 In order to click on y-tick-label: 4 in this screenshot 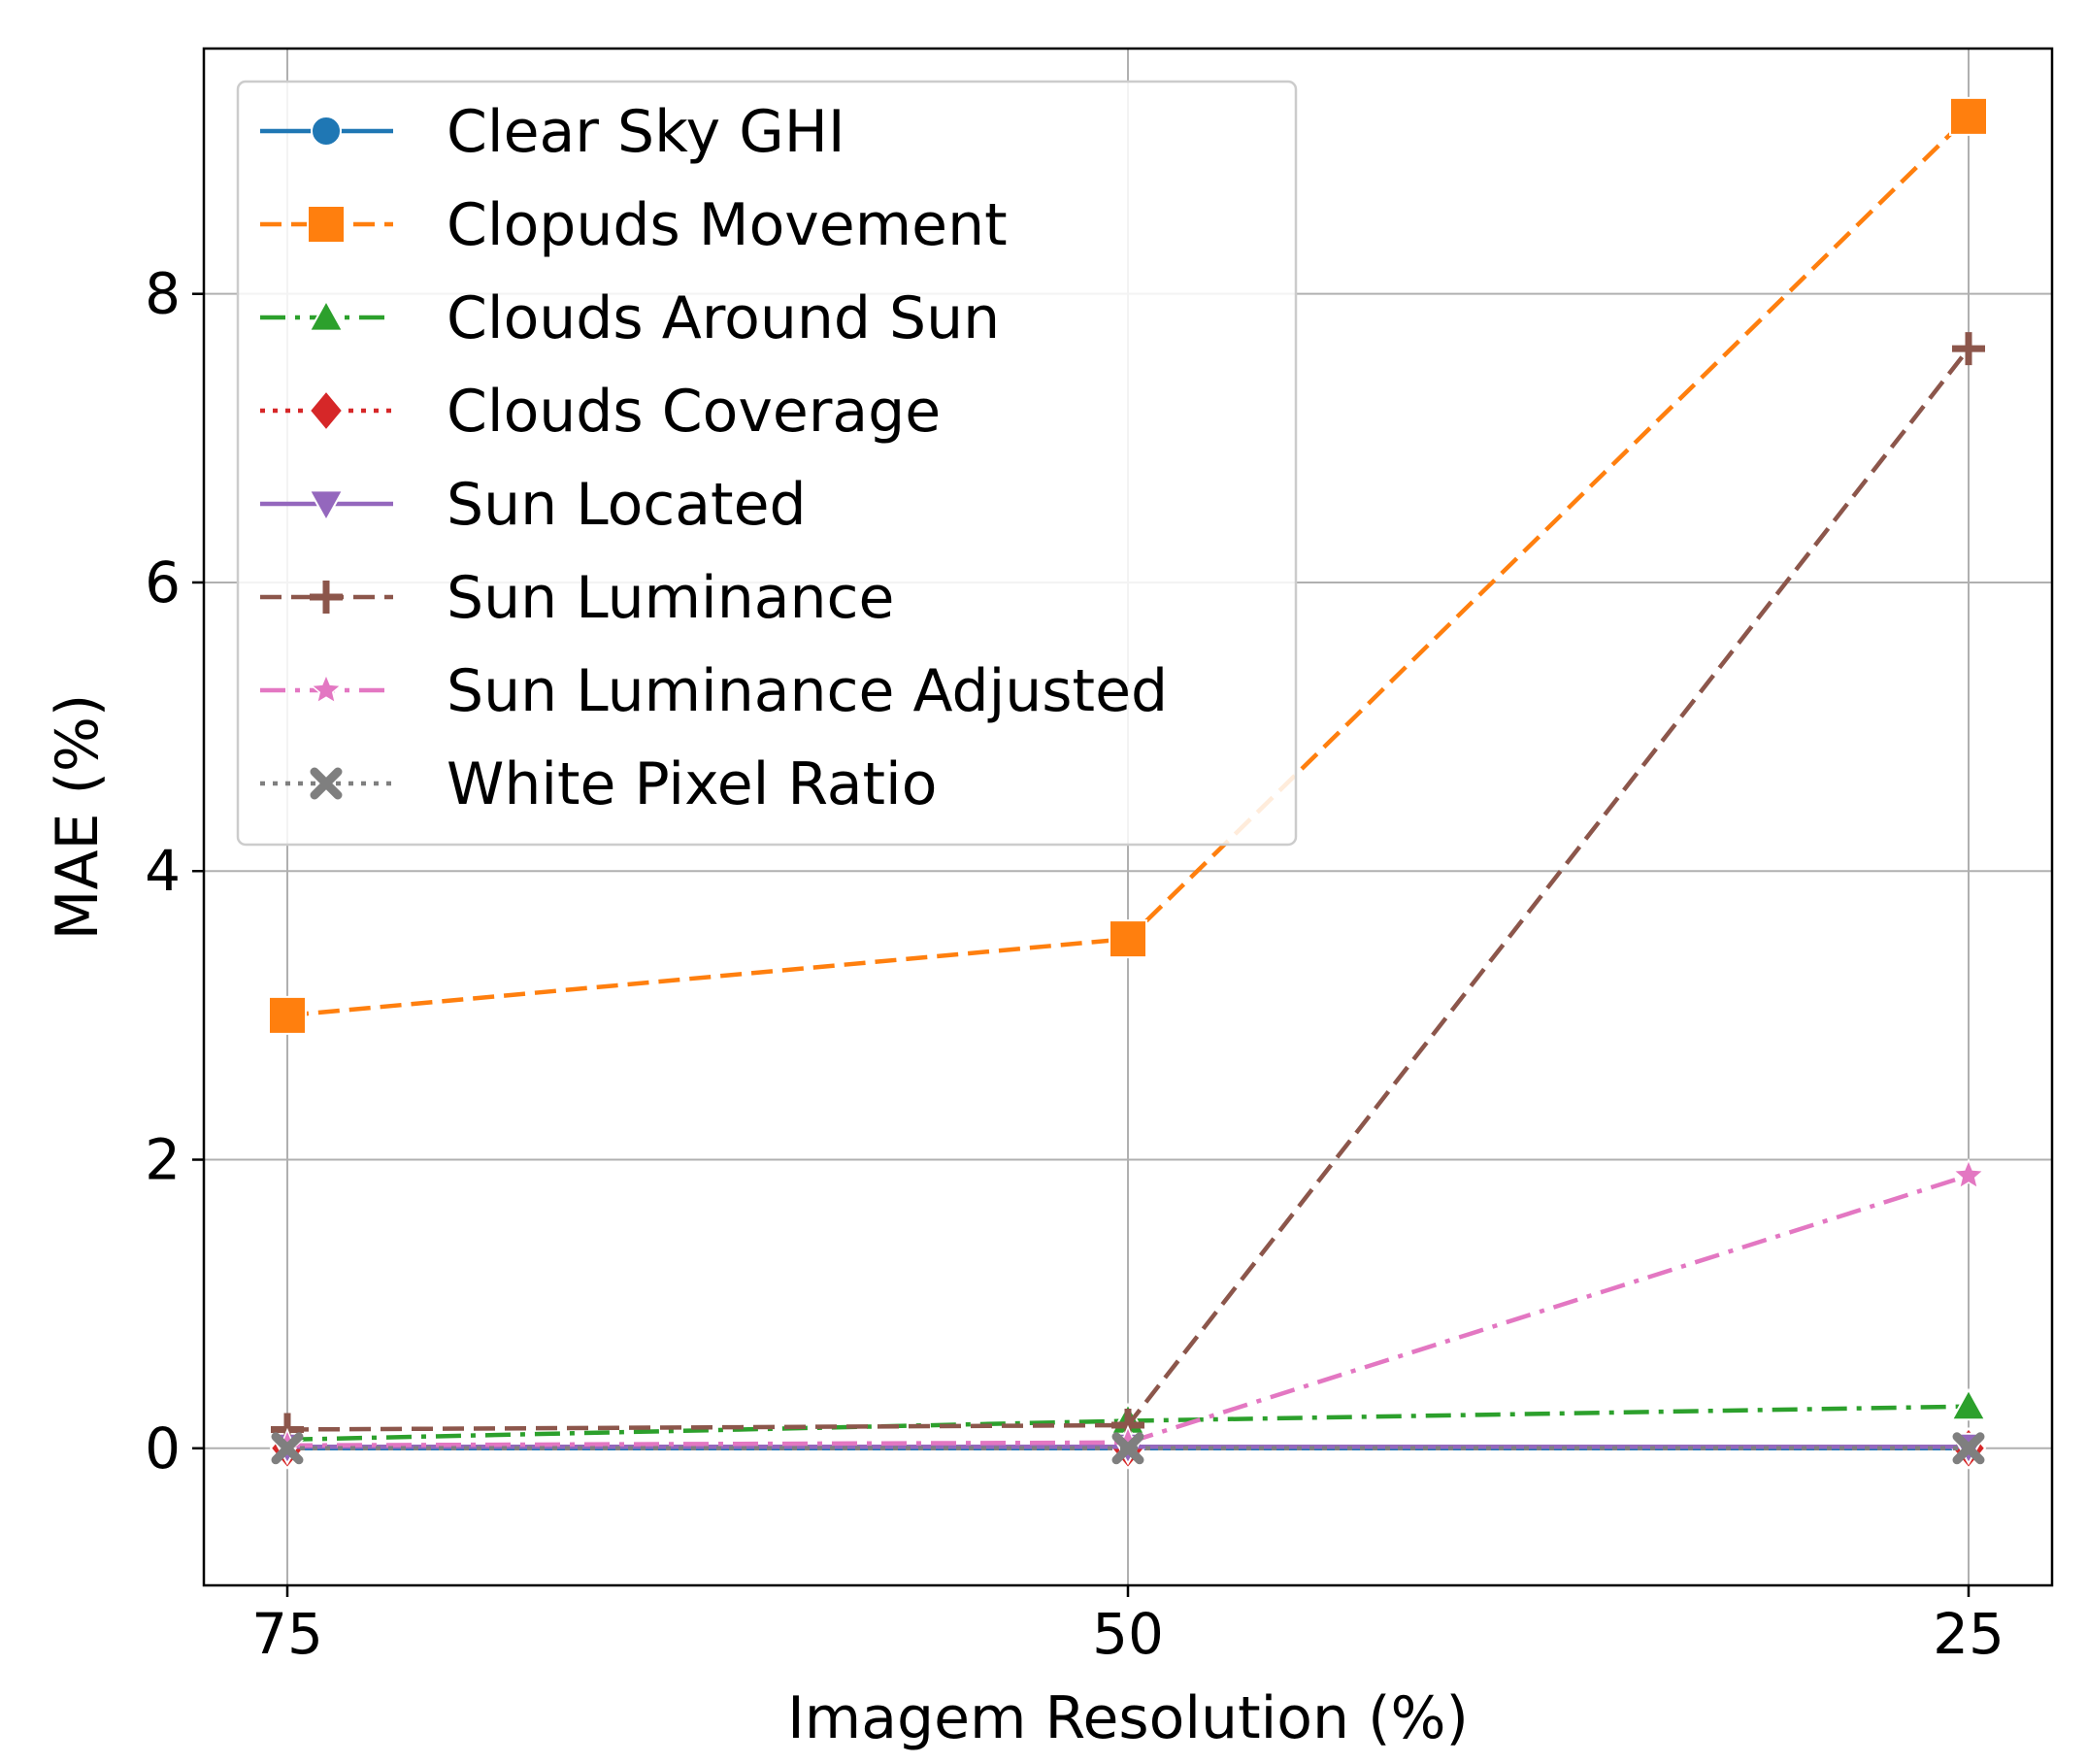, I will do `click(163, 871)`.